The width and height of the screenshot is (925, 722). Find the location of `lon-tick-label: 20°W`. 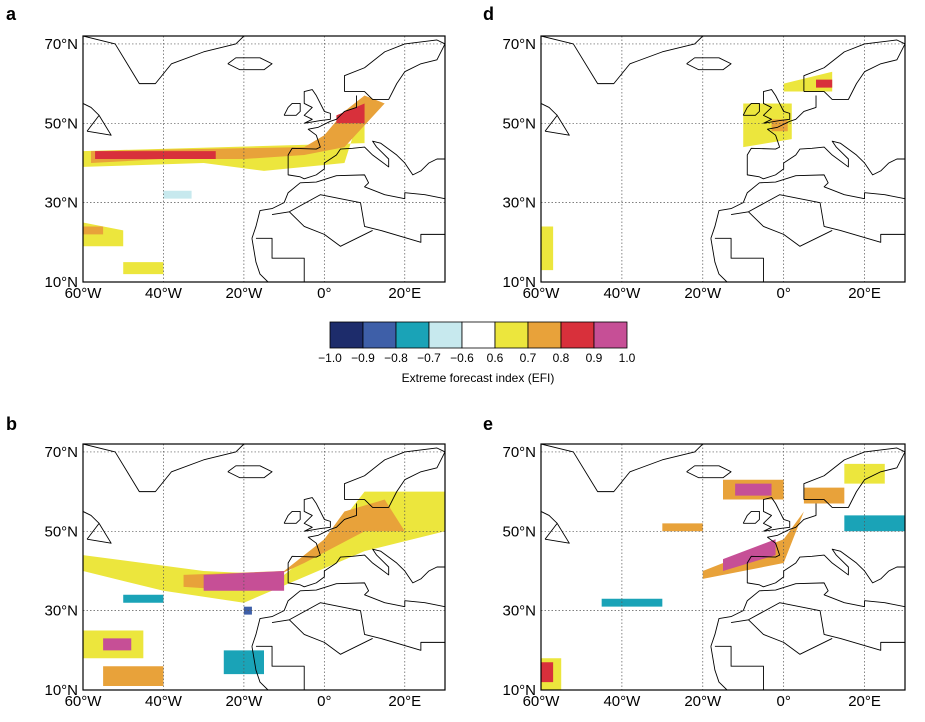

lon-tick-label: 20°W is located at coordinates (244, 701).